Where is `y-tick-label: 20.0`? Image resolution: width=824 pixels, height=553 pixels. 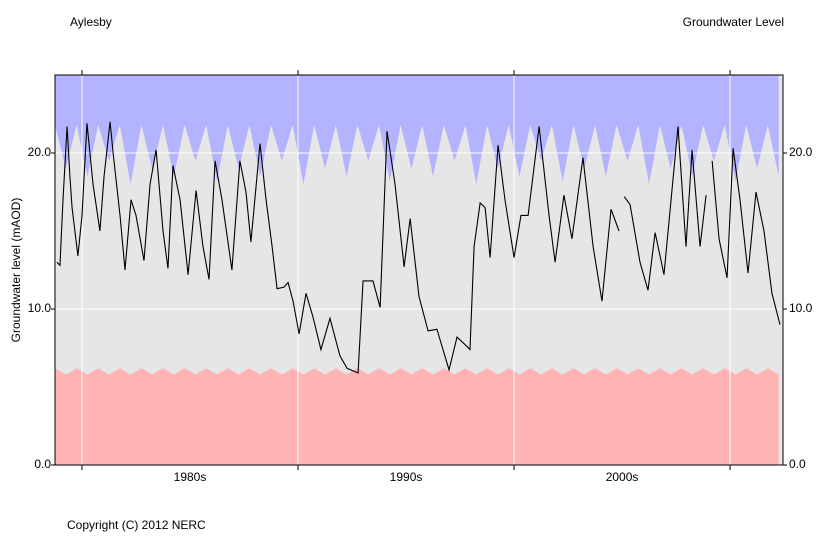 y-tick-label: 20.0 is located at coordinates (40, 152).